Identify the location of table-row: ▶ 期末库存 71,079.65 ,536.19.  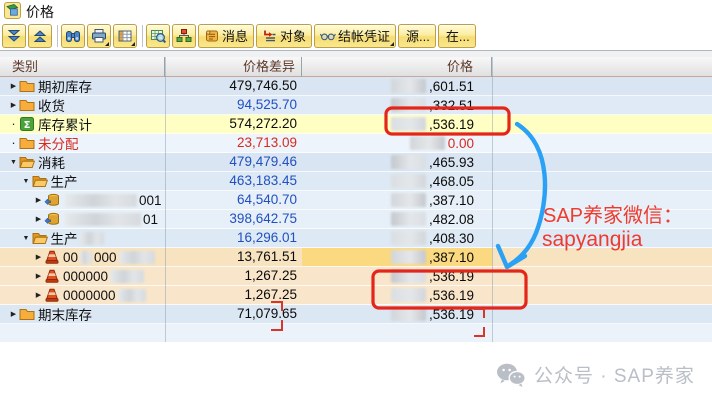
(356, 314).